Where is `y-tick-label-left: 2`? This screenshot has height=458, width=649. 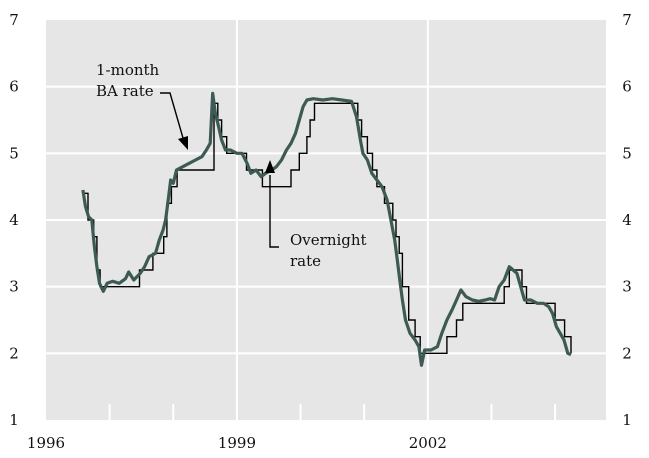
y-tick-label-left: 2 is located at coordinates (14, 353).